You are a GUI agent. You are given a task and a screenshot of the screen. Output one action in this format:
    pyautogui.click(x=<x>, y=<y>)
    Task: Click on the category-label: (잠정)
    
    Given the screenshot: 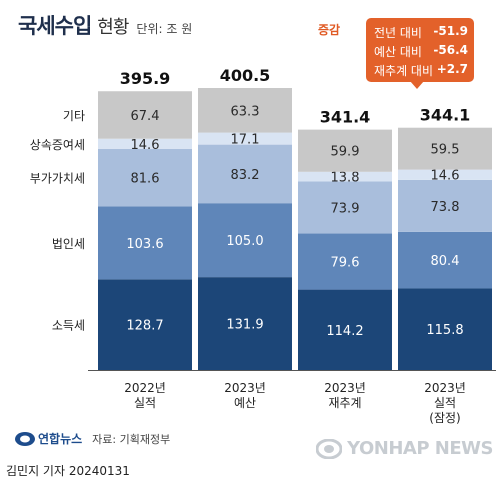 What is the action you would take?
    pyautogui.click(x=444, y=418)
    